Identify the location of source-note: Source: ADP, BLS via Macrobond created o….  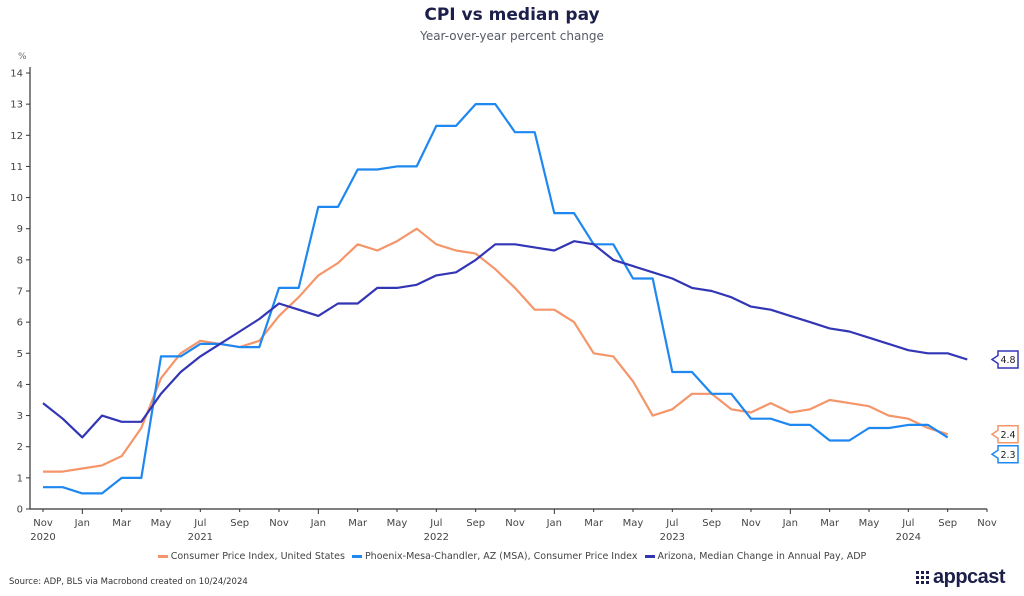
(128, 582).